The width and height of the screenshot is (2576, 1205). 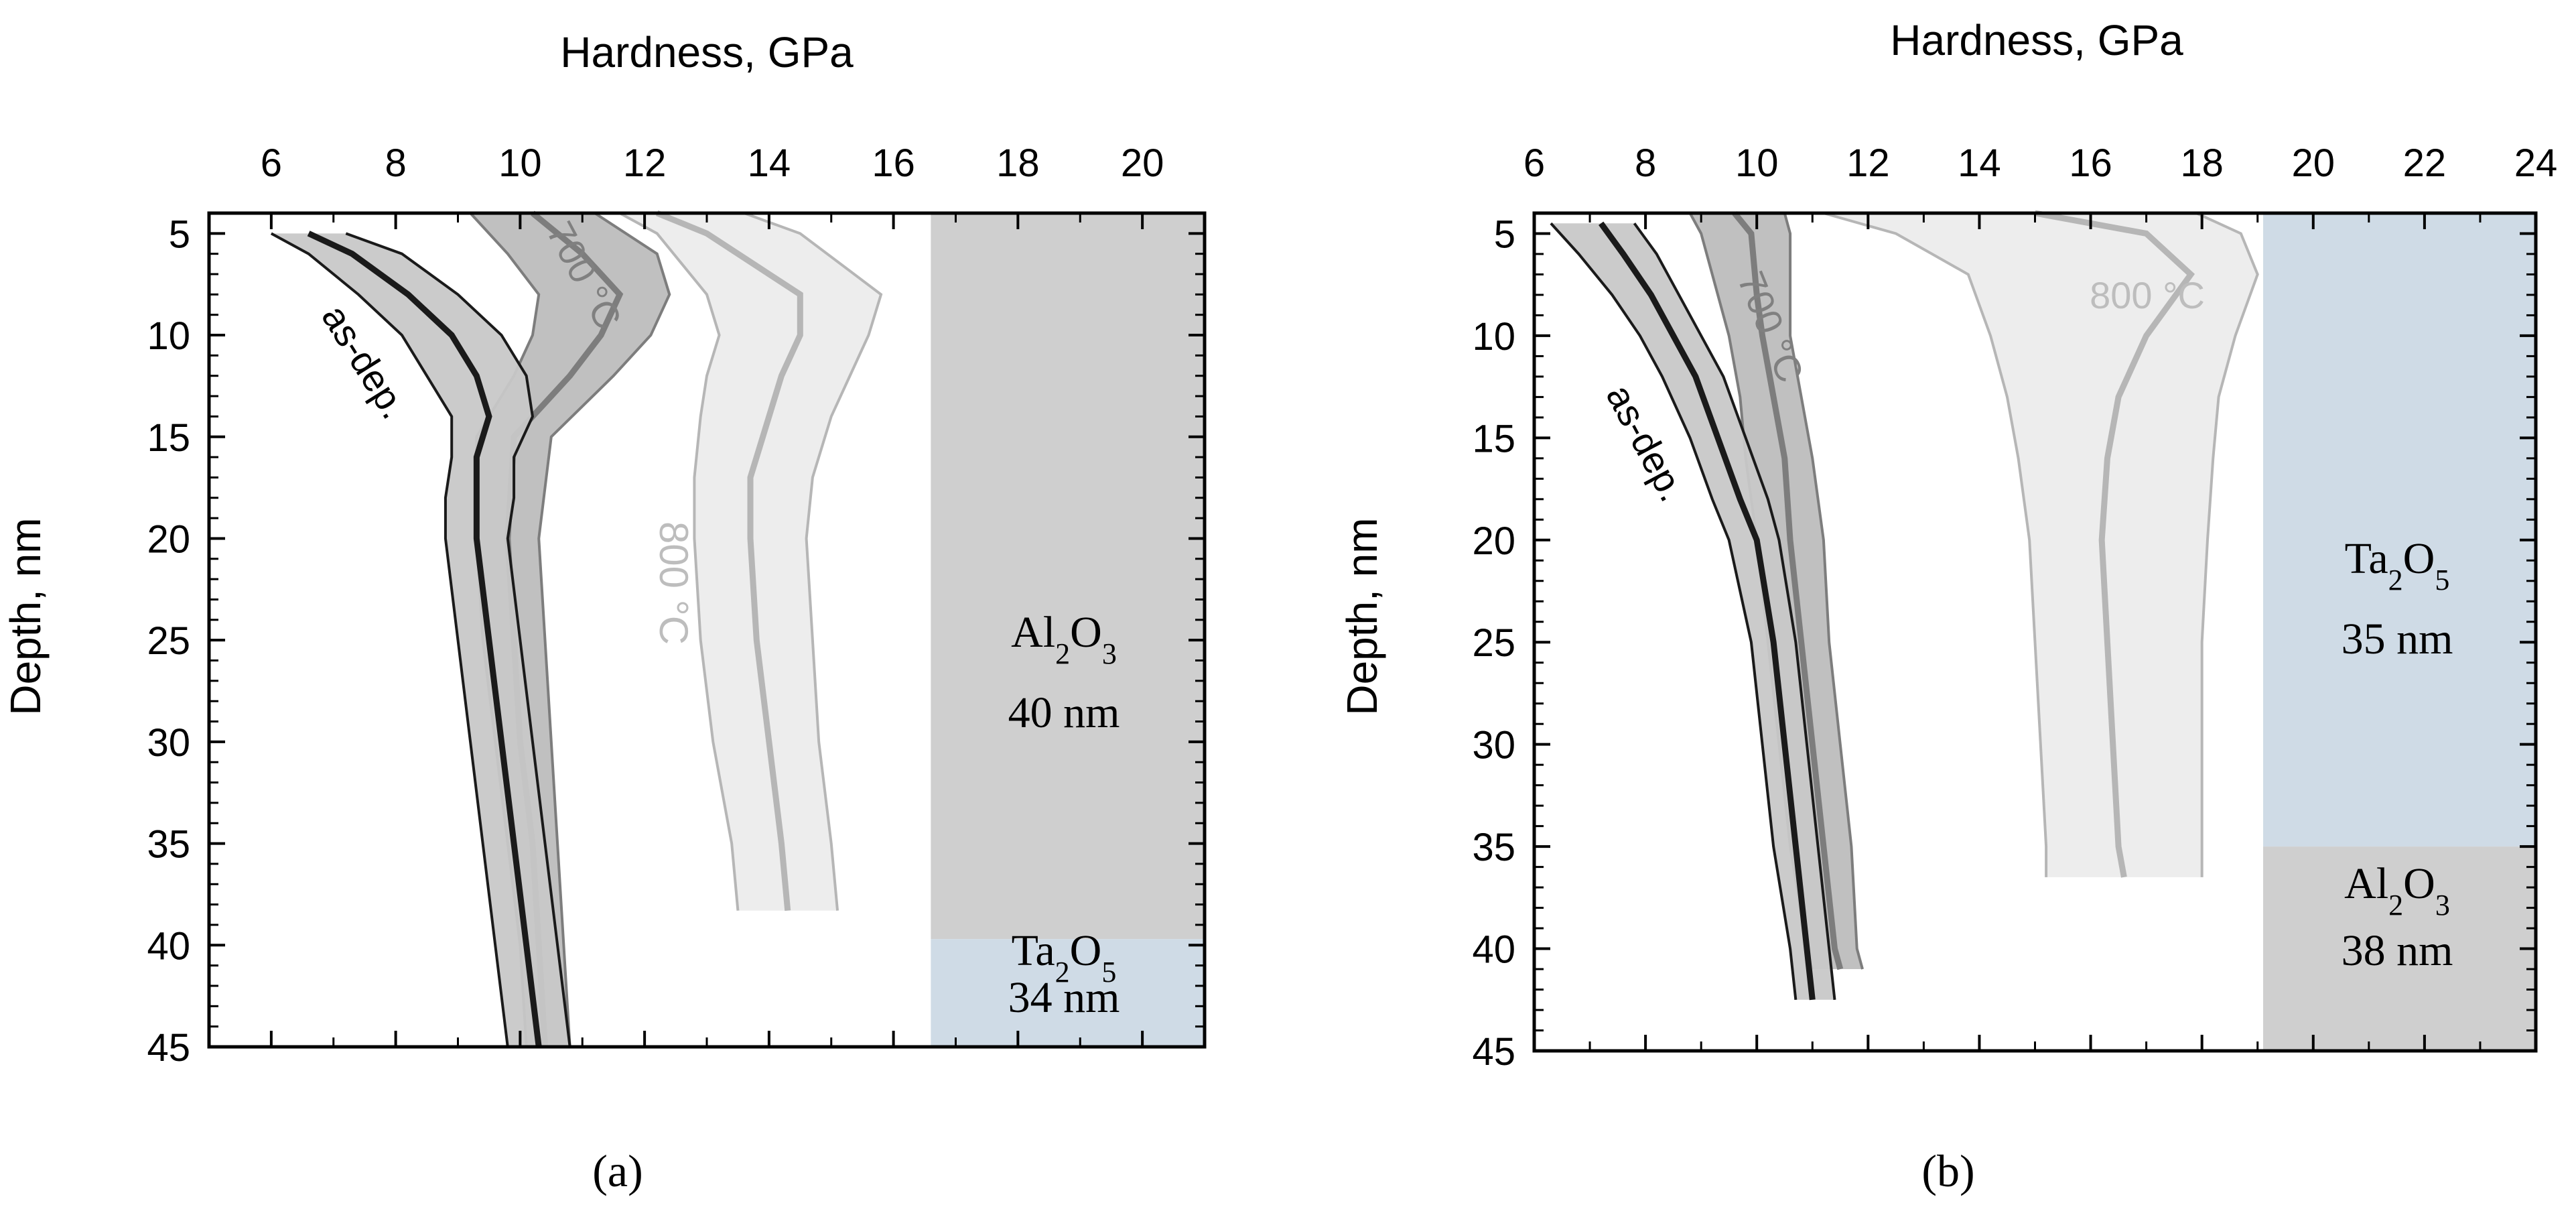 I want to click on panel-a-ytick-label: 15, so click(x=168, y=438).